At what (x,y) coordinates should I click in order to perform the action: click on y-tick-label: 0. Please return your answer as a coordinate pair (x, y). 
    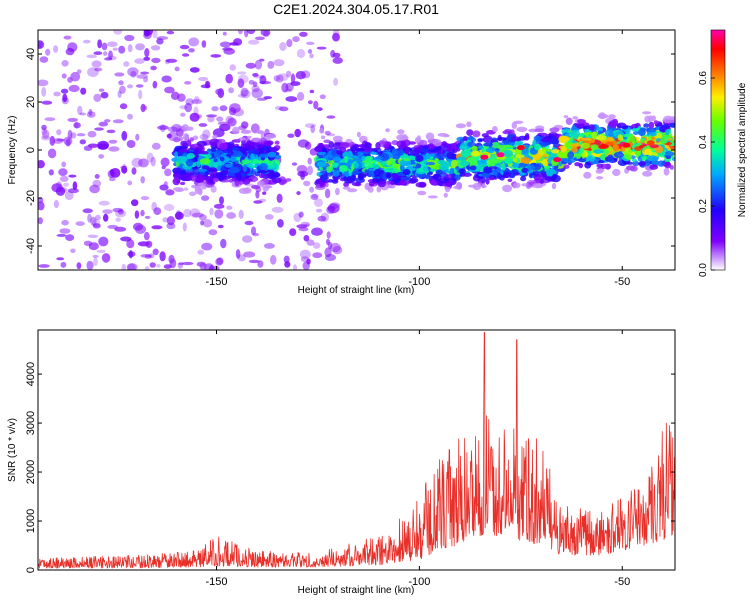
    Looking at the image, I should click on (31, 570).